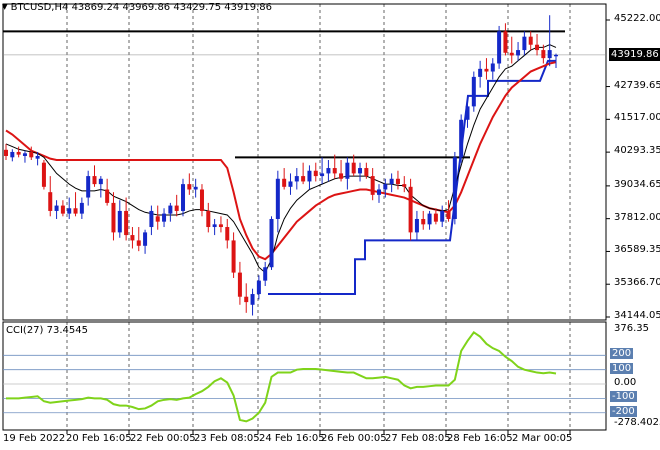 This screenshot has width=660, height=450. I want to click on price-tick-label: 34144.05, so click(637, 315).